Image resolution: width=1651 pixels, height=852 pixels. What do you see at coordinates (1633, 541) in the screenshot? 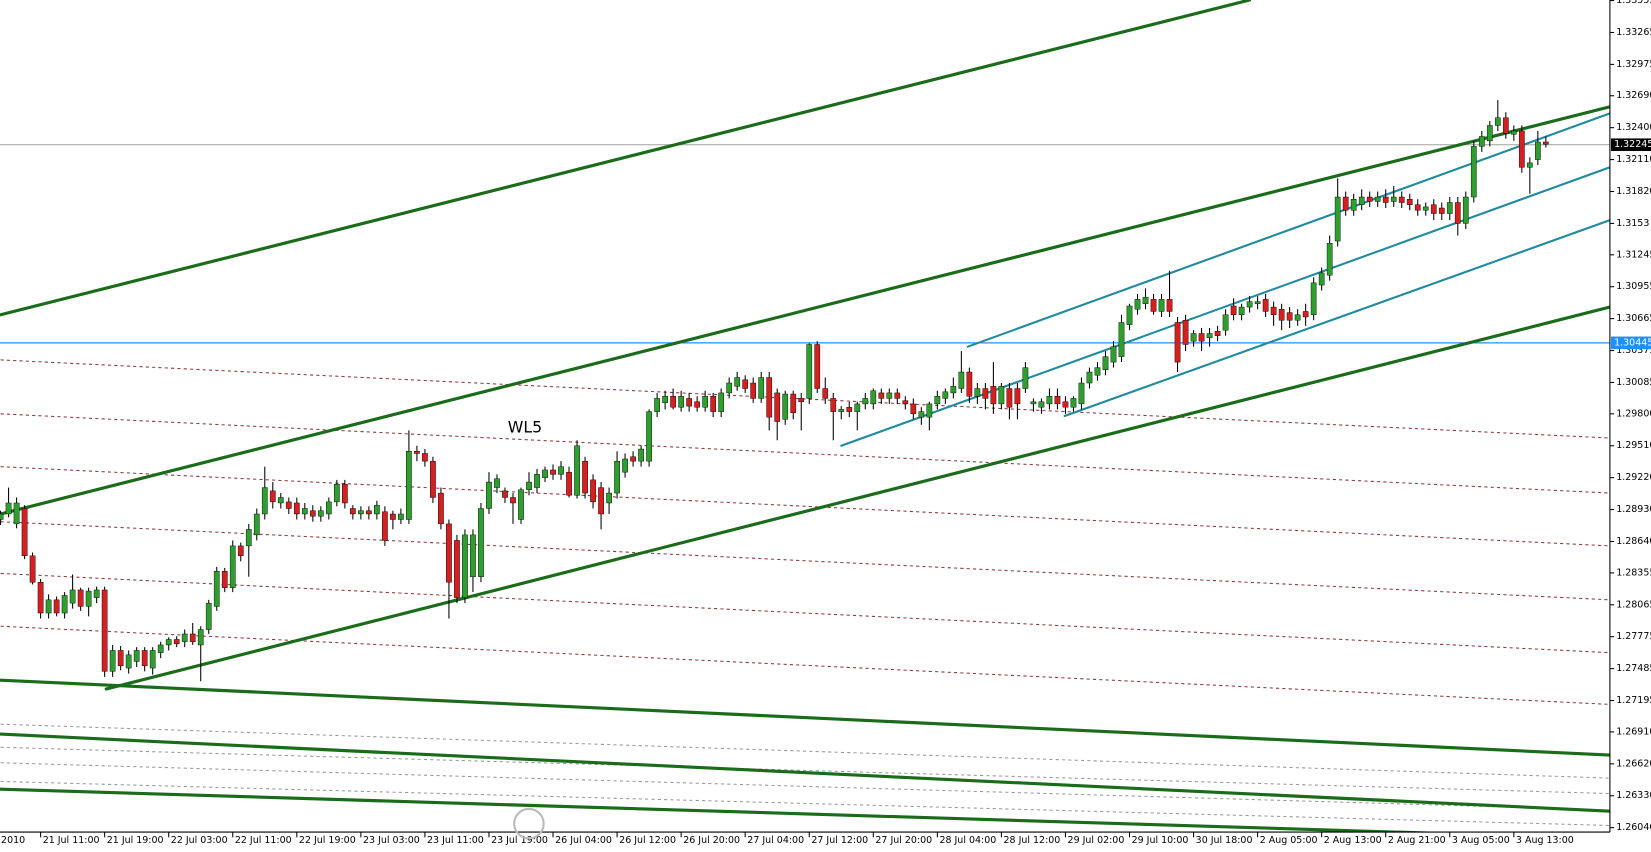
I see `y-tick-label: 1.28640` at bounding box center [1633, 541].